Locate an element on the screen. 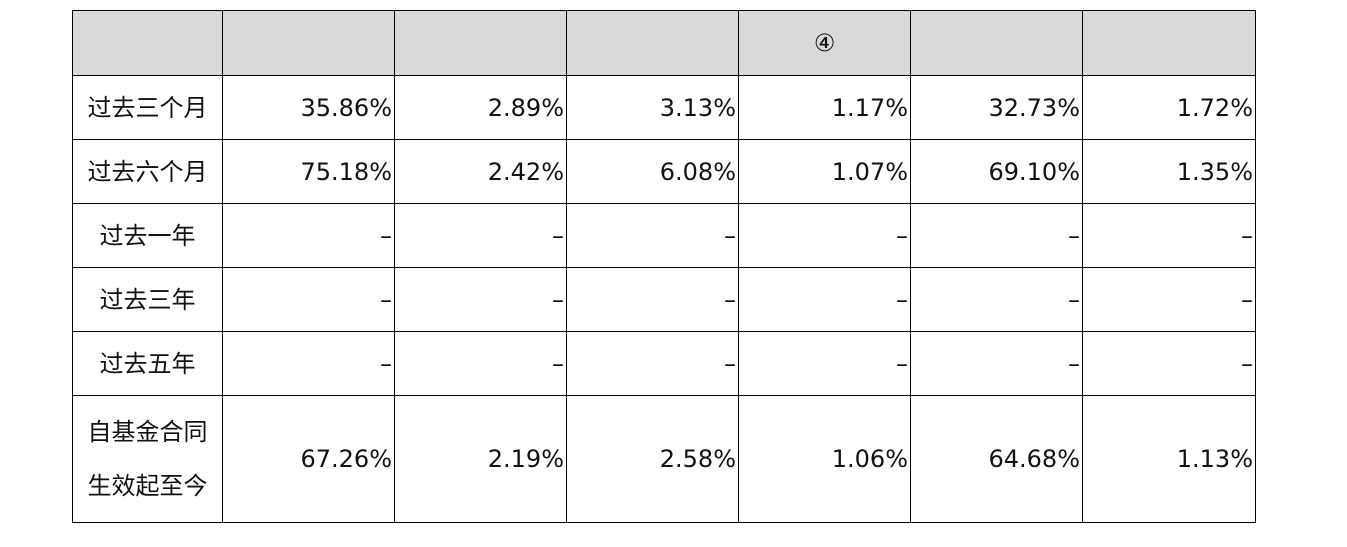 The image size is (1347, 547). value-cell: 1.06% is located at coordinates (824, 459).